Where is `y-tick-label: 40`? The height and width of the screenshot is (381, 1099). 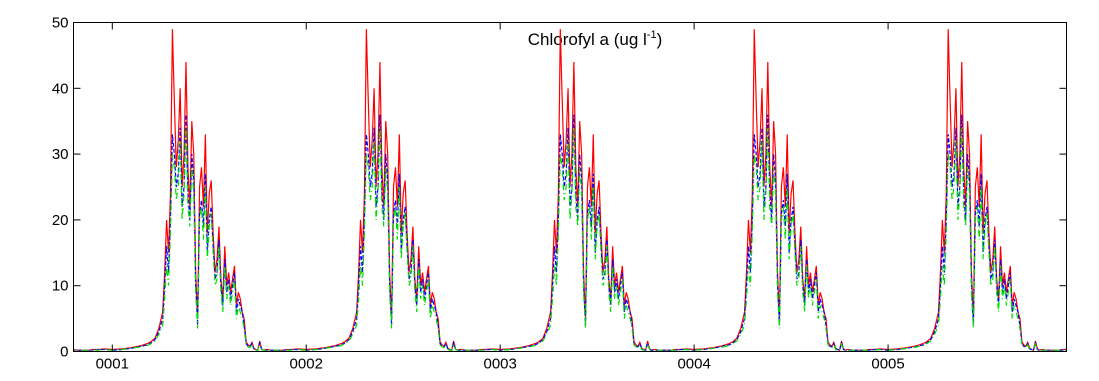 y-tick-label: 40 is located at coordinates (60, 88).